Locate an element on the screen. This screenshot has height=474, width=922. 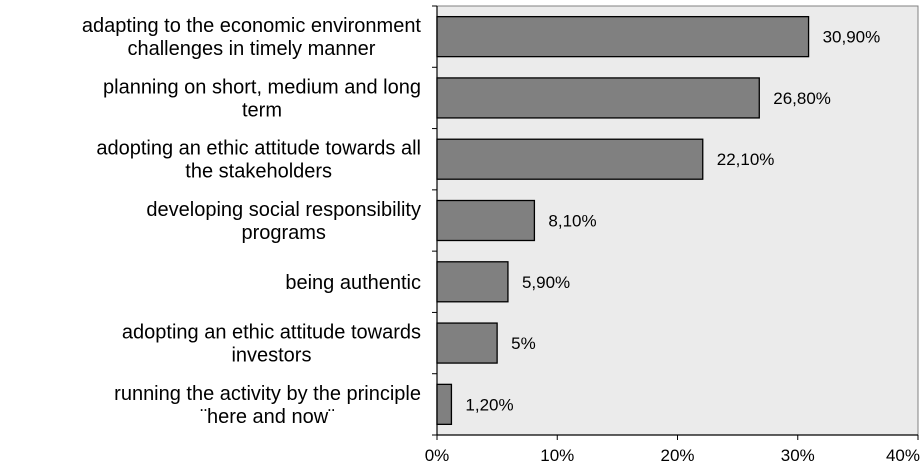
x-tick-label: 10% is located at coordinates (557, 455).